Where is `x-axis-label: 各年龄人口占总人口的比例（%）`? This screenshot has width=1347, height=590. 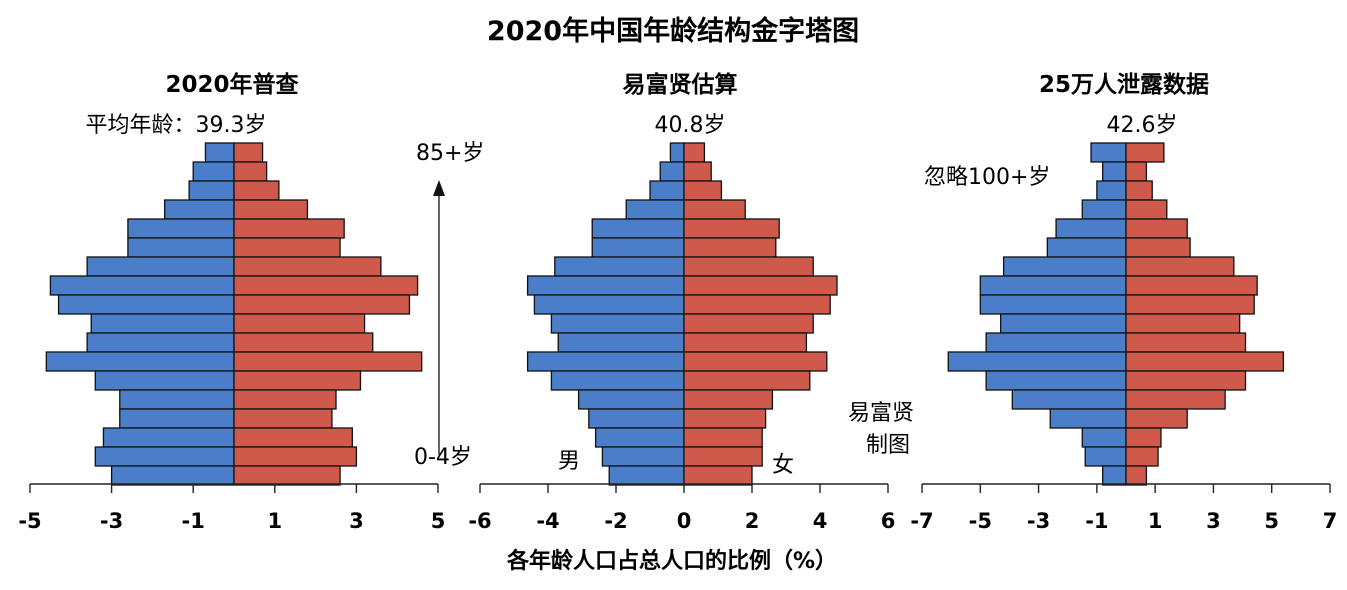 x-axis-label: 各年龄人口占总人口的比例（%） is located at coordinates (671, 561).